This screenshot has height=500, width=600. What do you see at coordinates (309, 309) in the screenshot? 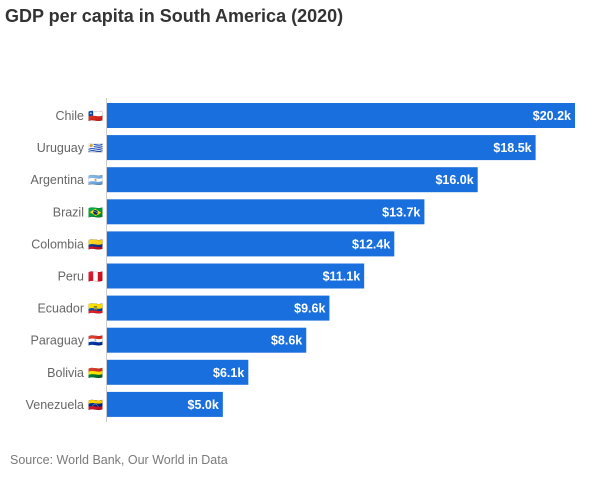
I see `value-label: $9.6k` at bounding box center [309, 309].